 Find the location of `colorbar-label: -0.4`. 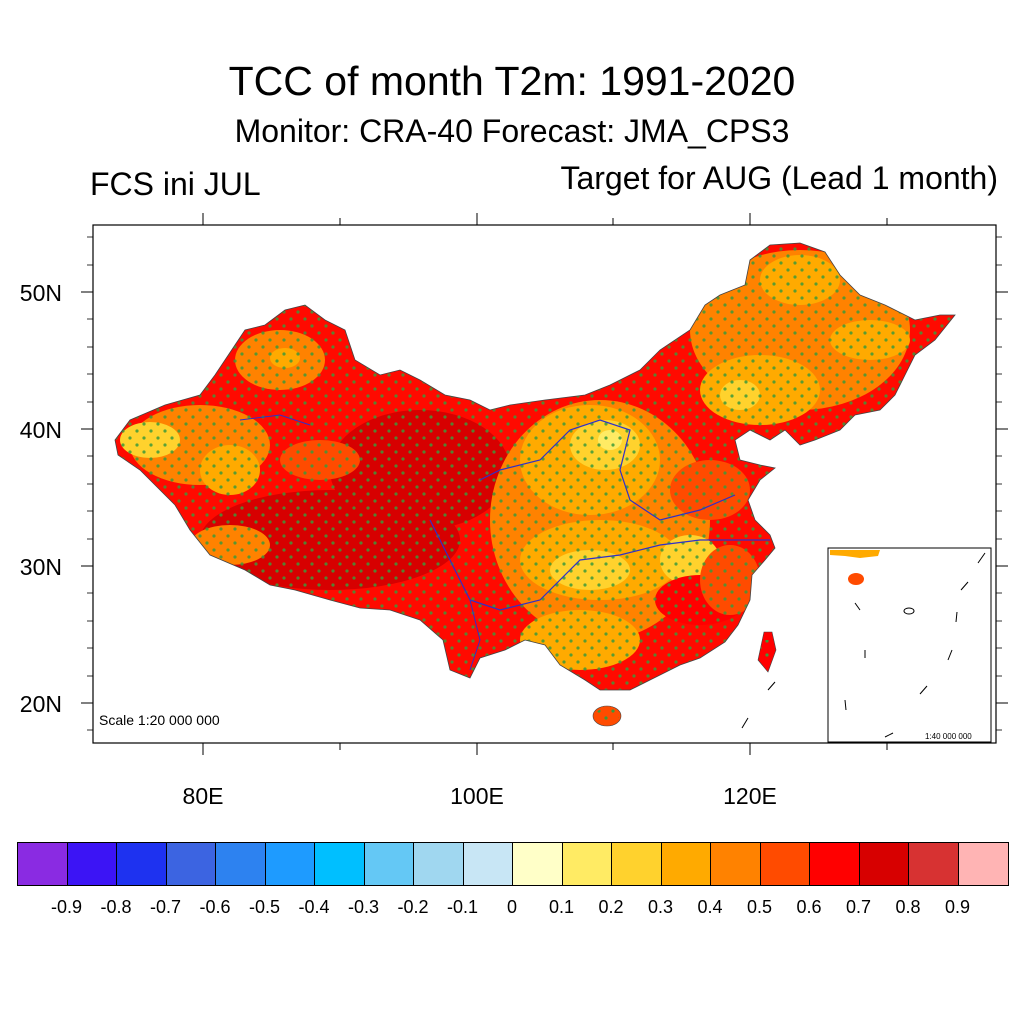

colorbar-label: -0.4 is located at coordinates (314, 907).